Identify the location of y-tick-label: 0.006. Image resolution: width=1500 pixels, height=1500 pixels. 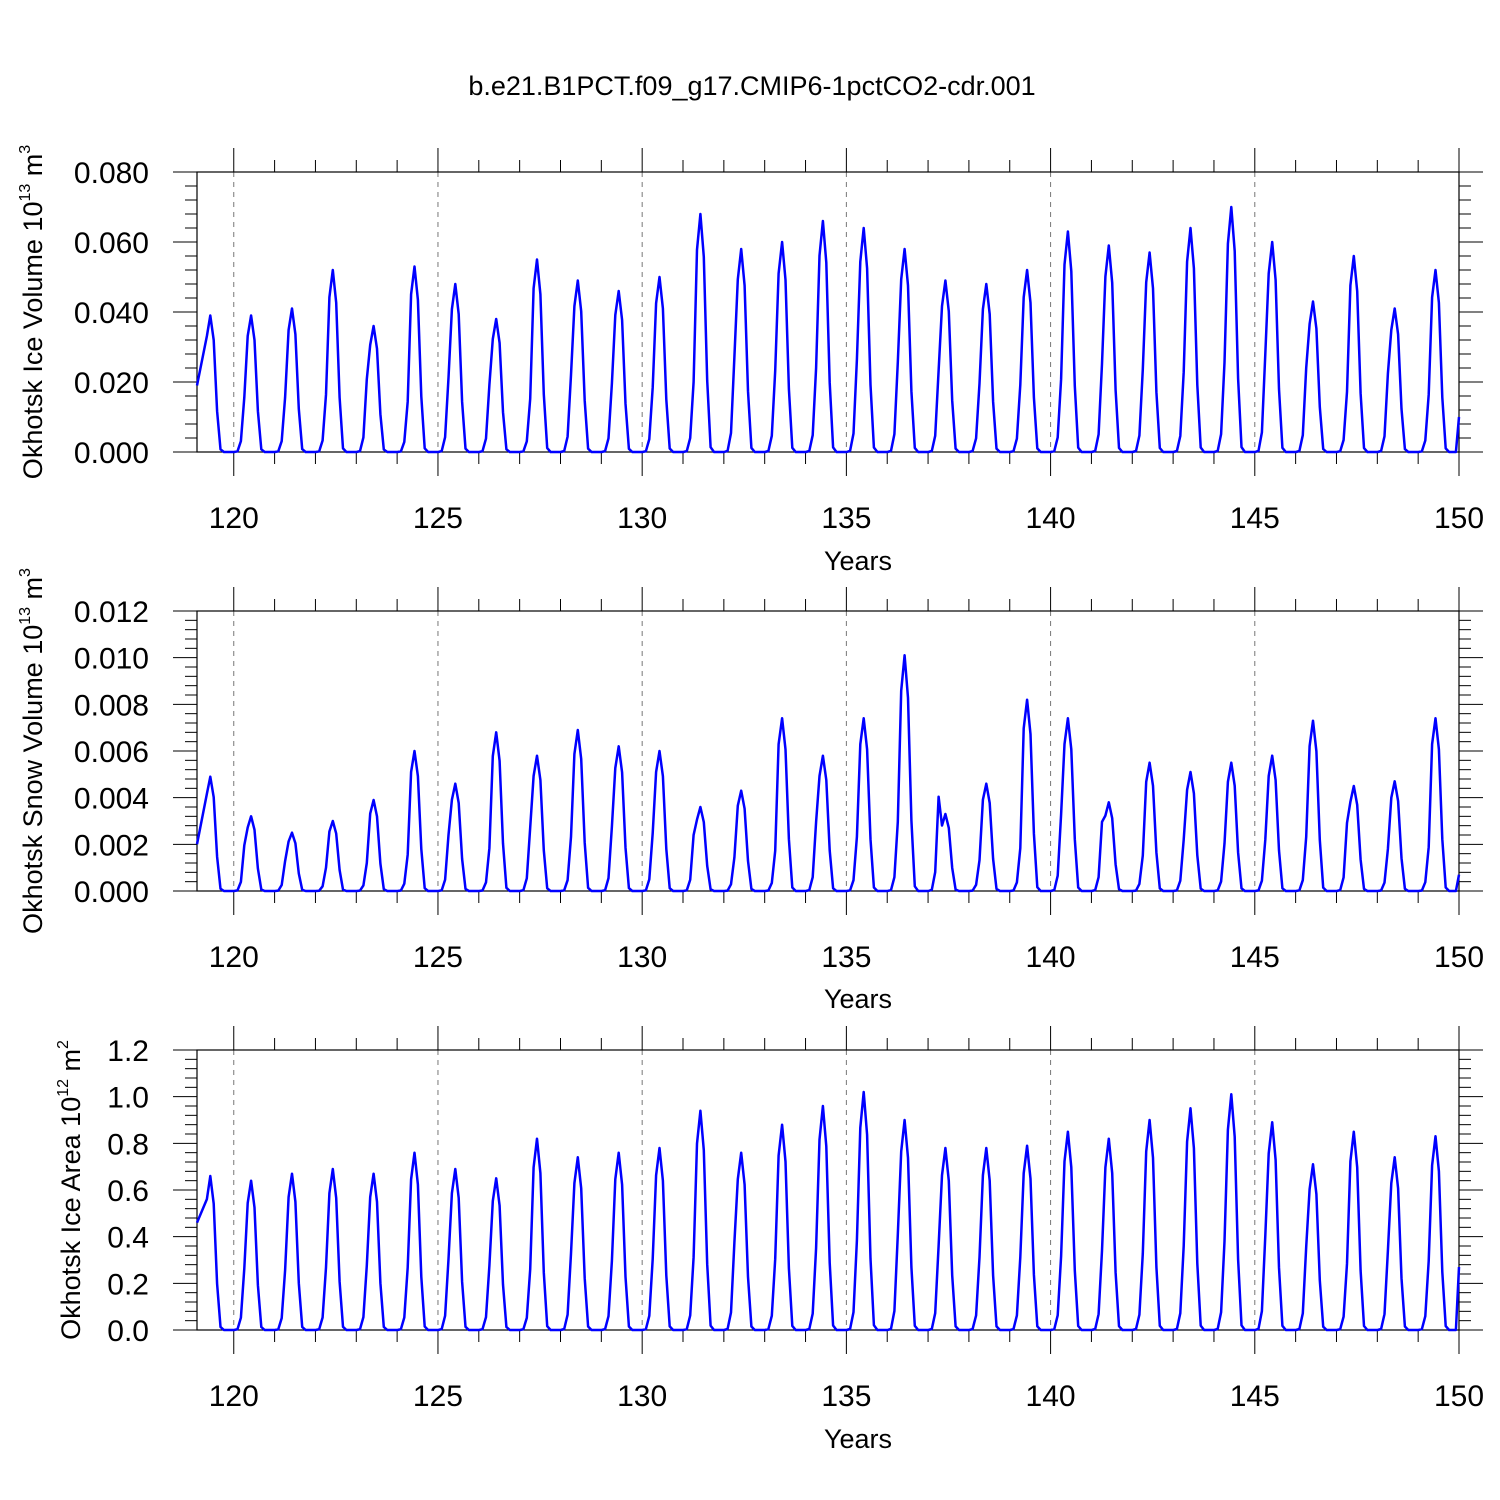
(111, 752).